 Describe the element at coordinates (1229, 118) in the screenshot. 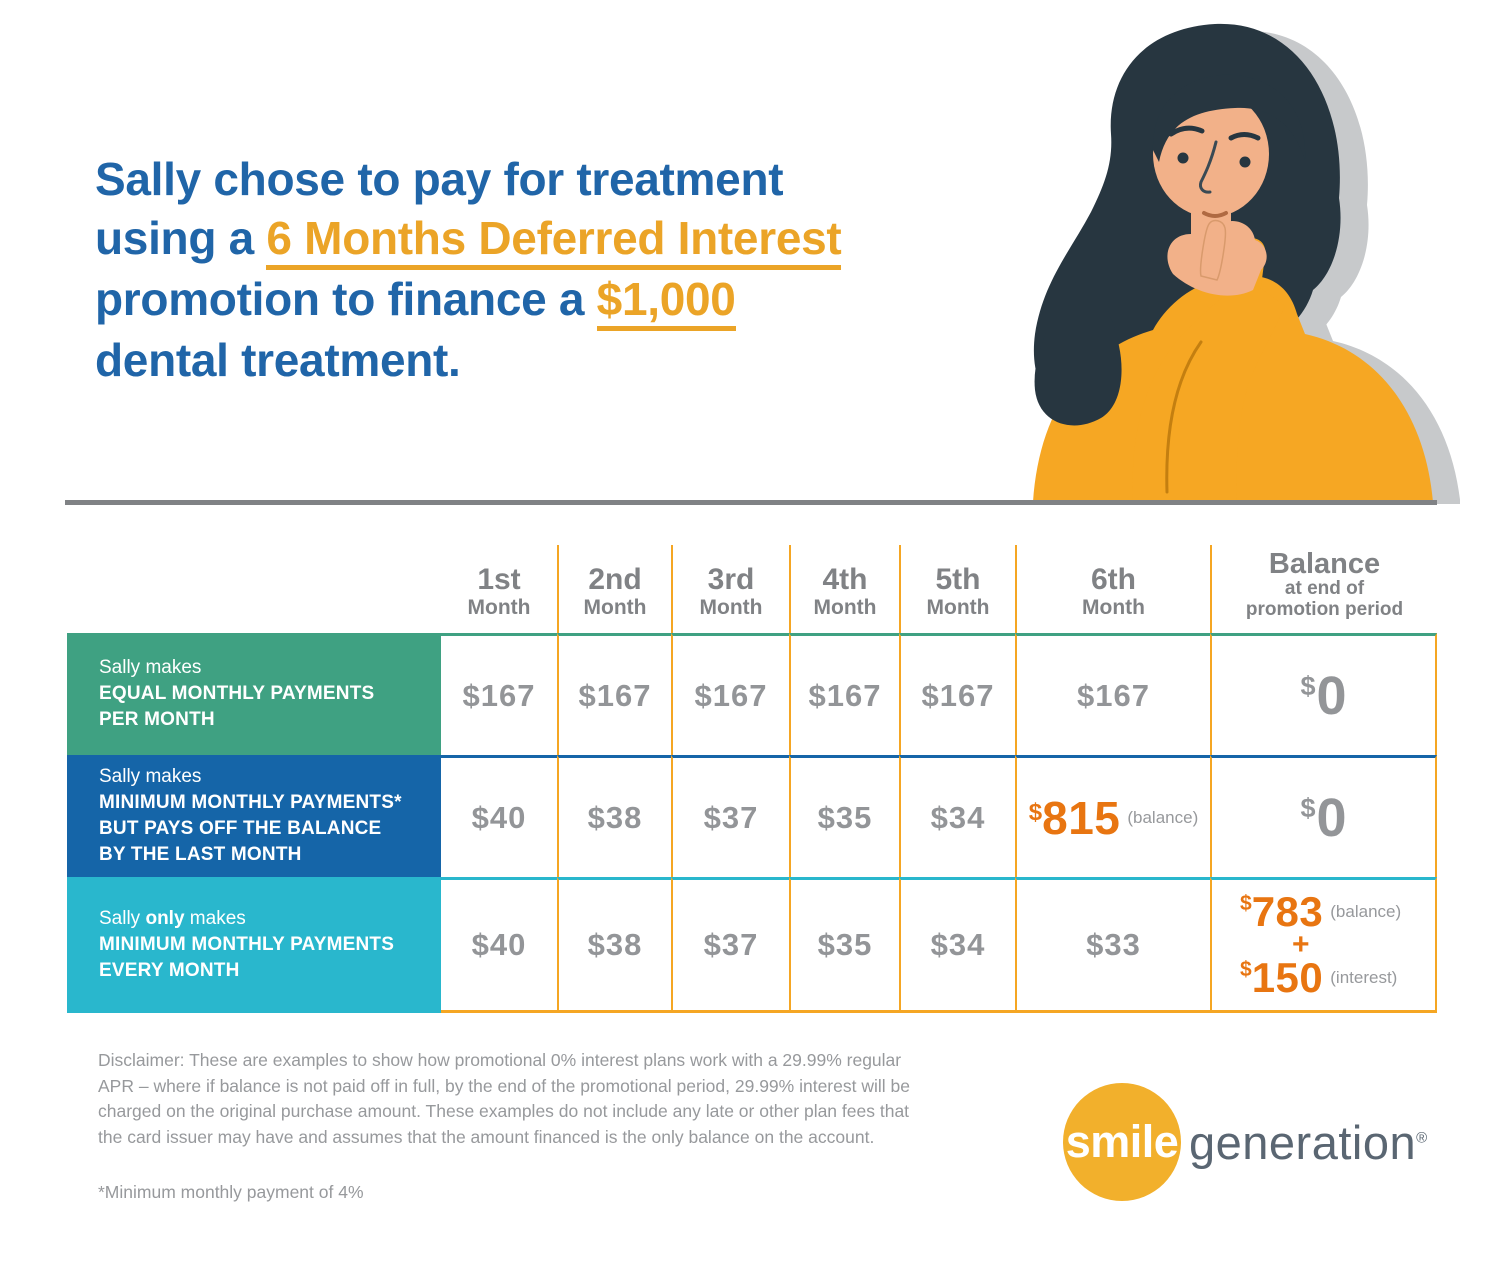

I see `hair-front` at that location.